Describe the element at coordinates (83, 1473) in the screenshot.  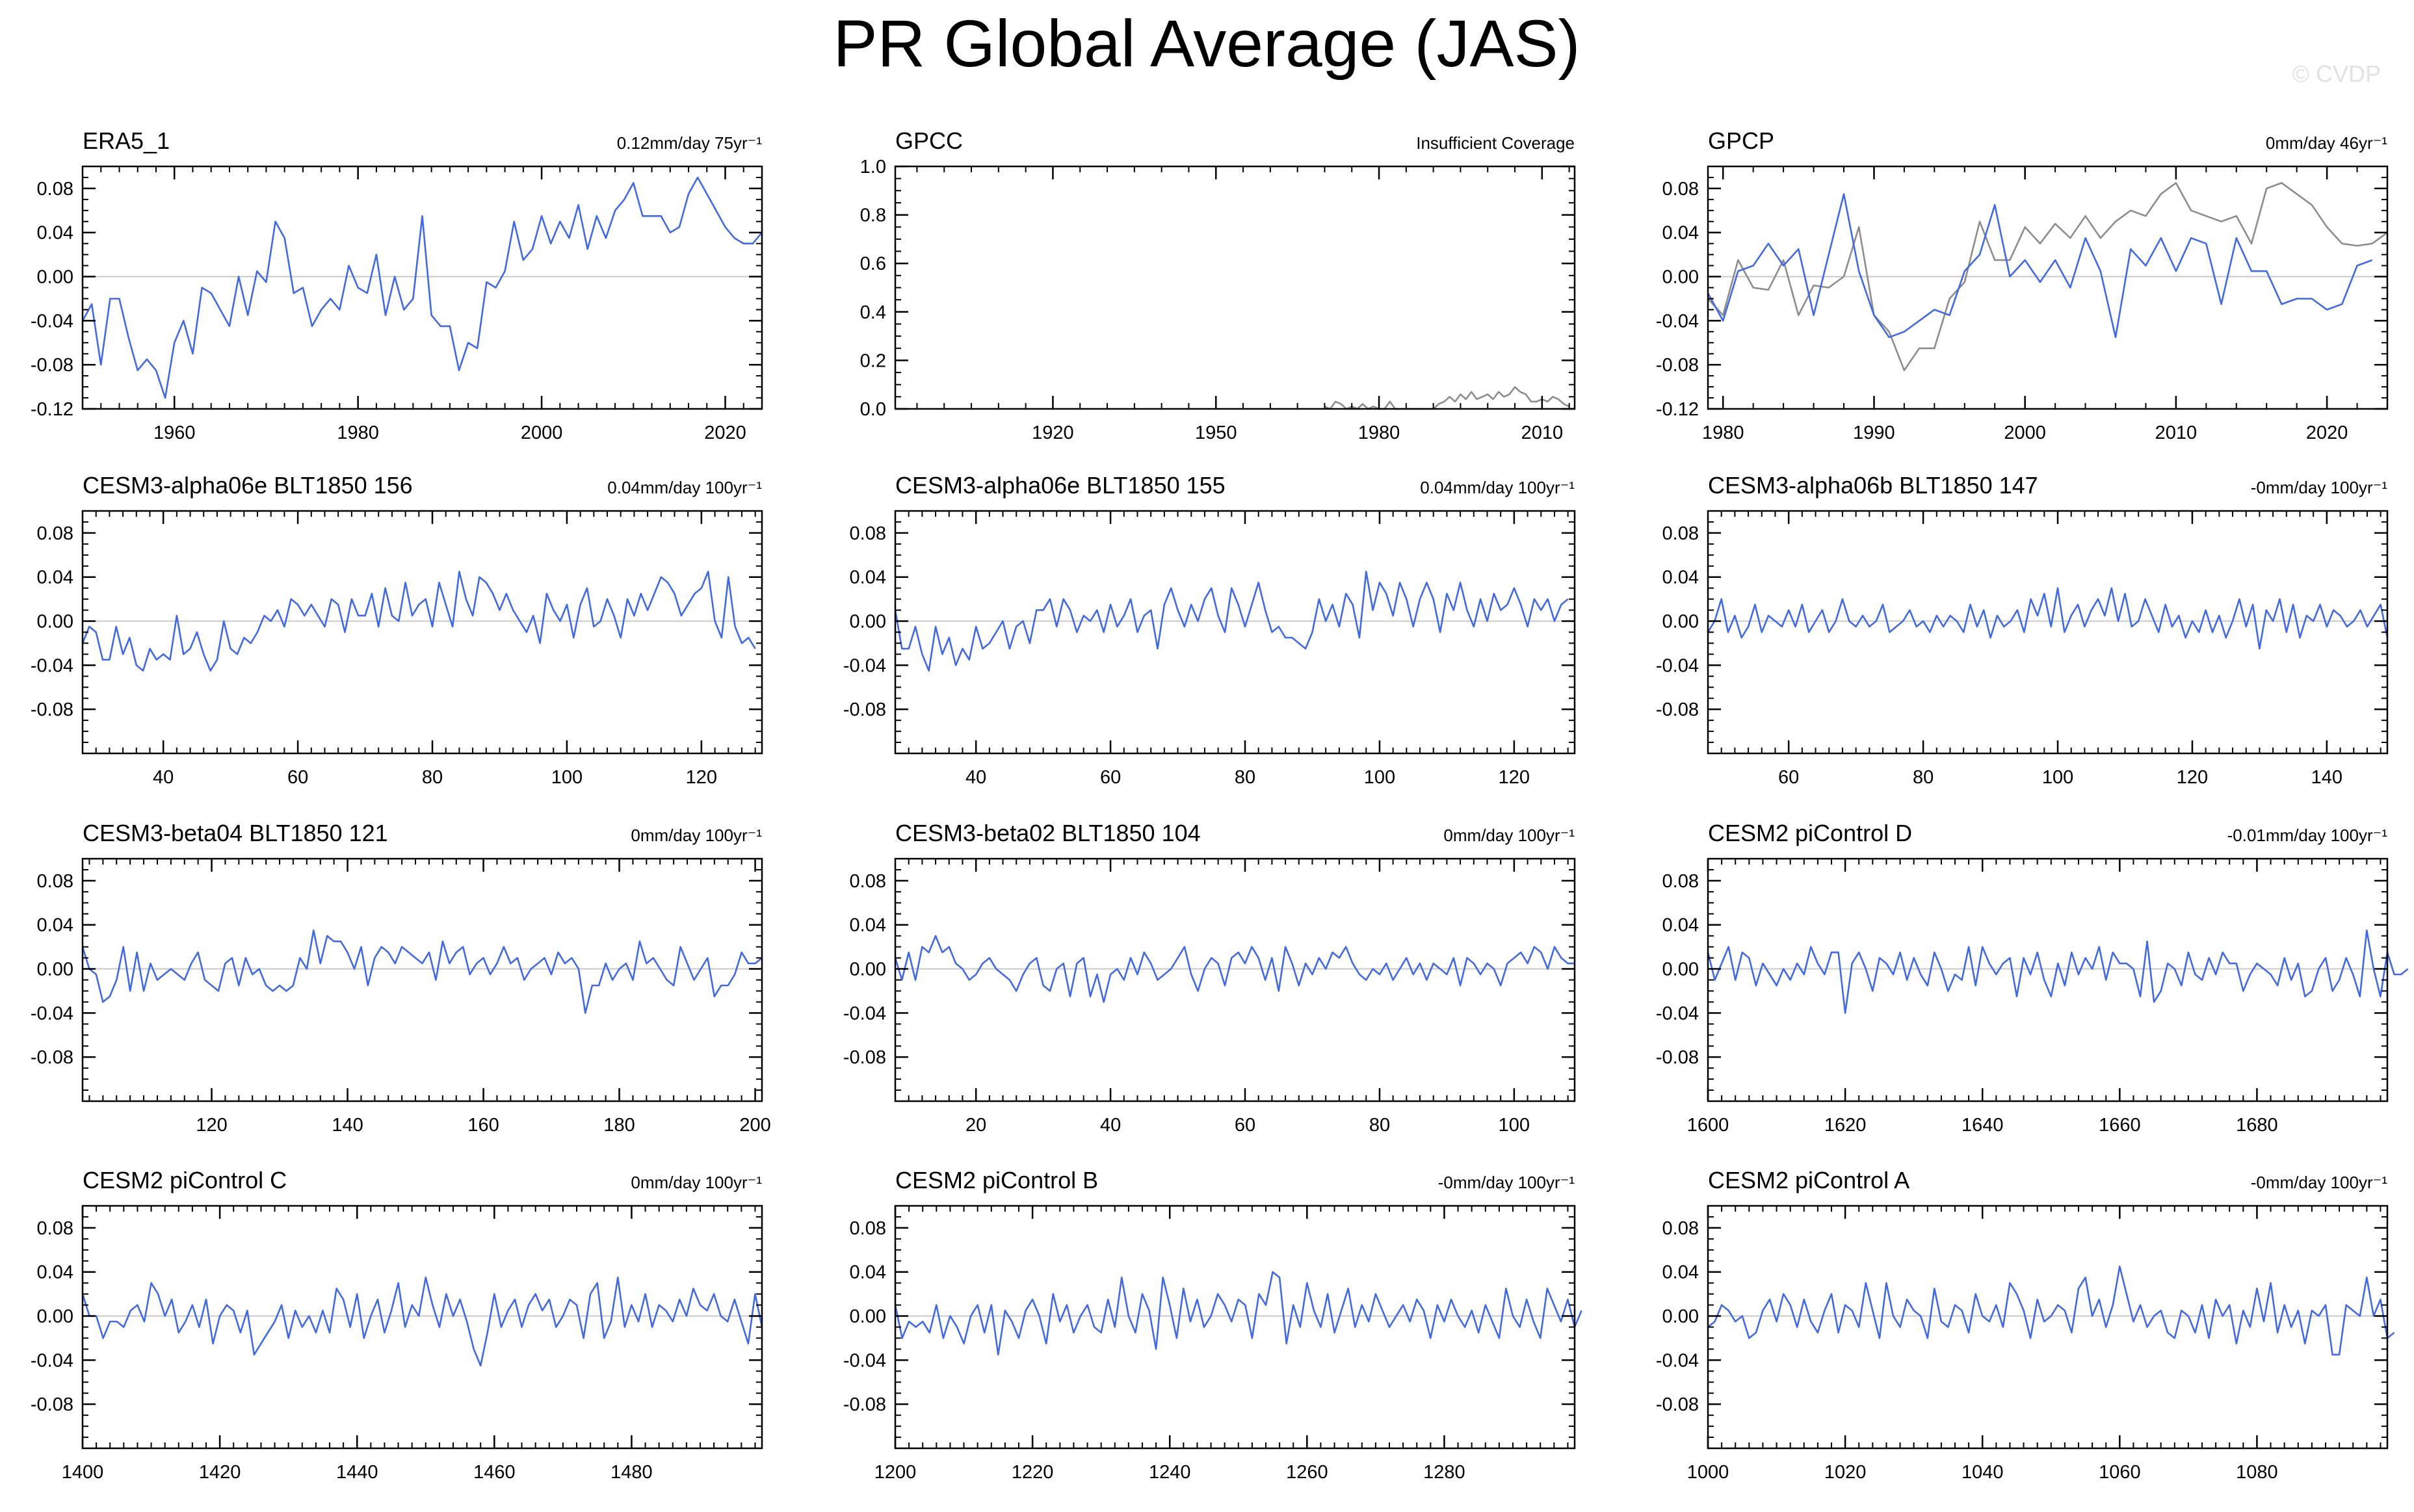
I see `x-tick-label: 1400` at that location.